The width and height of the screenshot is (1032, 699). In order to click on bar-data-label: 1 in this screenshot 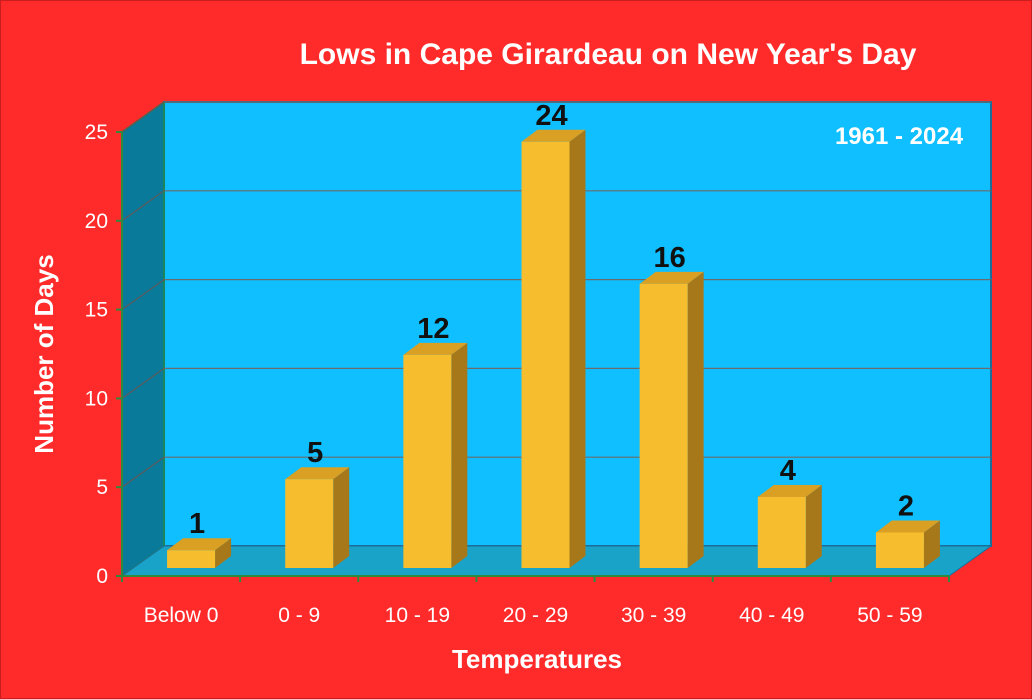, I will do `click(197, 524)`.